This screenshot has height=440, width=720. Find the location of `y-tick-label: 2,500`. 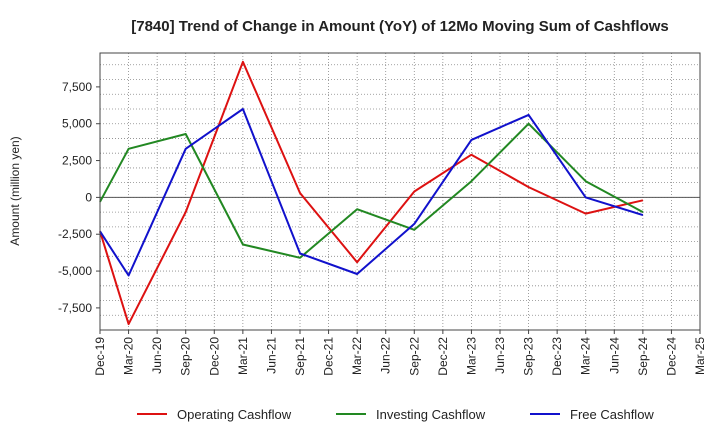

y-tick-label: 2,500 is located at coordinates (77, 161).